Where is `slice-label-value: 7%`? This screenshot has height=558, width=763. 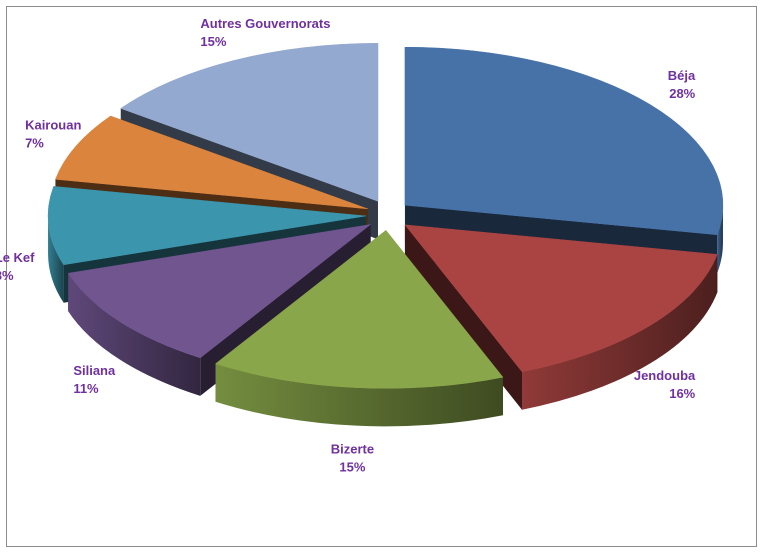
slice-label-value: 7% is located at coordinates (34, 142).